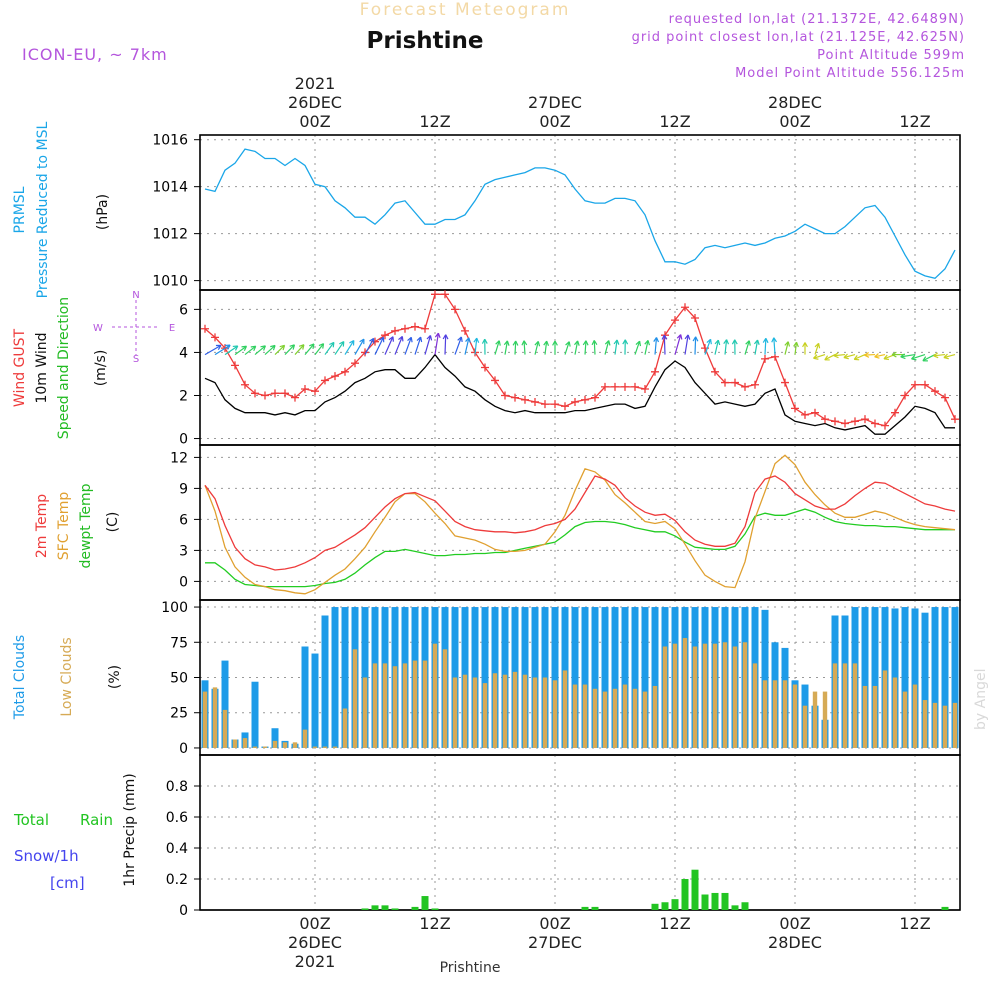 The width and height of the screenshot is (1000, 1000). What do you see at coordinates (817, 19) in the screenshot?
I see `info-requested: requested lon,lat (21.1372E, 42.6489N)` at bounding box center [817, 19].